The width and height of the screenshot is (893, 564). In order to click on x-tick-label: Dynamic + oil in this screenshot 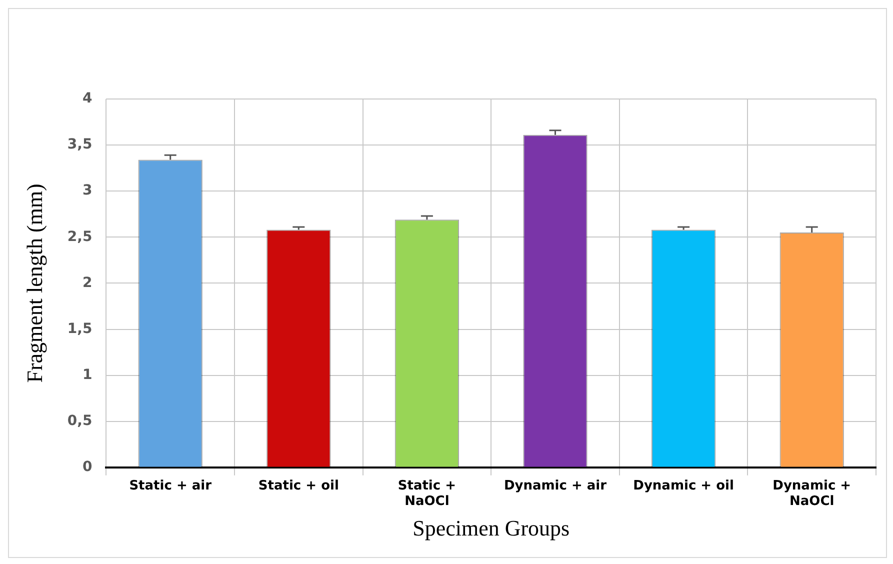, I will do `click(683, 486)`.